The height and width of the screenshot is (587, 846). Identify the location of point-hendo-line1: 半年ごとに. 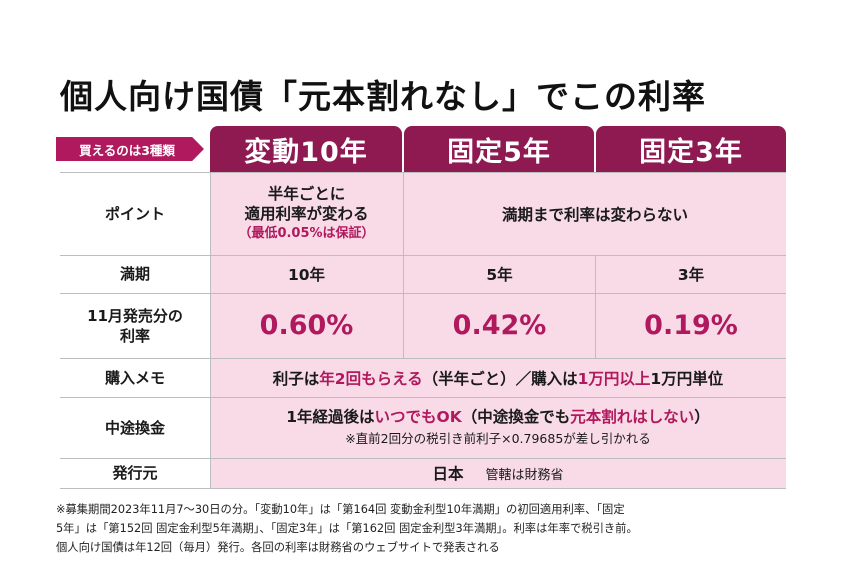
(306, 193).